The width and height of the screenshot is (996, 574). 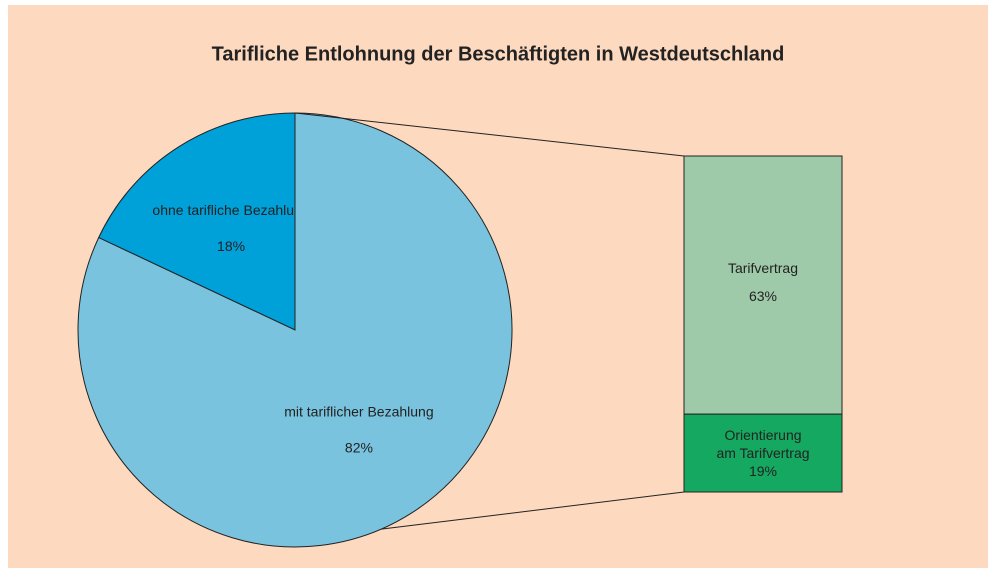 I want to click on breakdown-label: Orientierung am Tarifvertrag, so click(x=763, y=444).